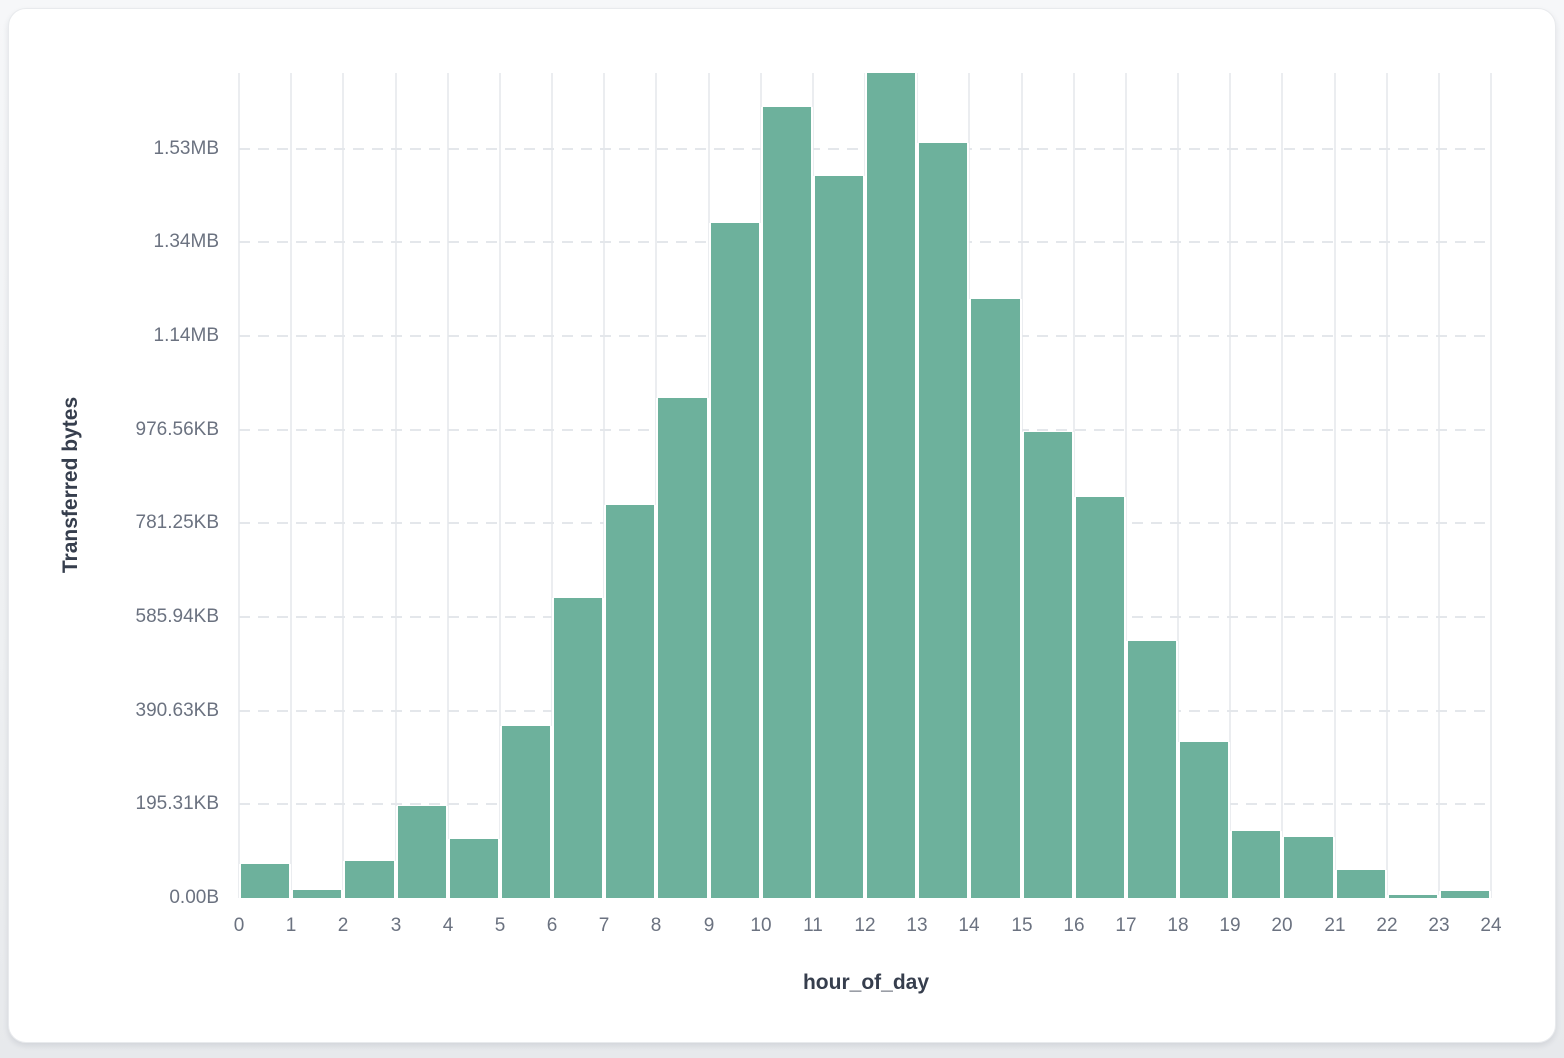 The height and width of the screenshot is (1058, 1564). What do you see at coordinates (1387, 925) in the screenshot?
I see `x-tick-label: 22` at bounding box center [1387, 925].